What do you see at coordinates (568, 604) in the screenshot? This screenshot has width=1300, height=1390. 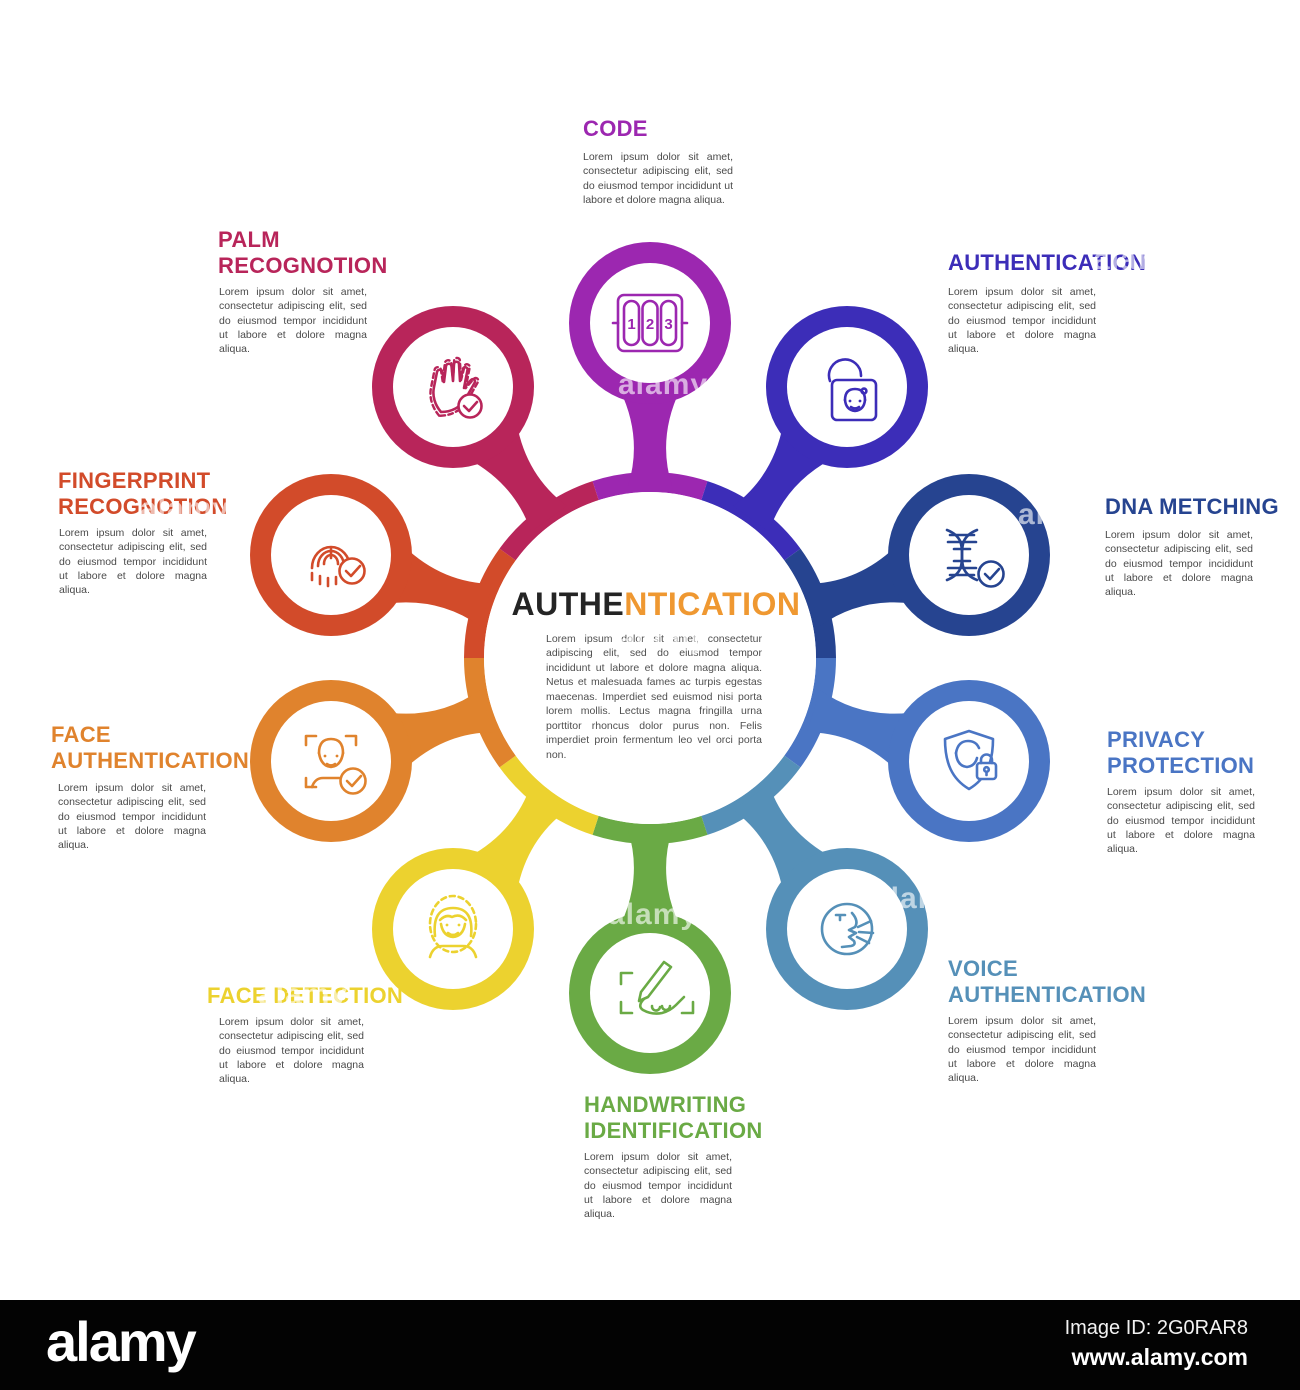 I see `center-title-dark: AUTHE` at bounding box center [568, 604].